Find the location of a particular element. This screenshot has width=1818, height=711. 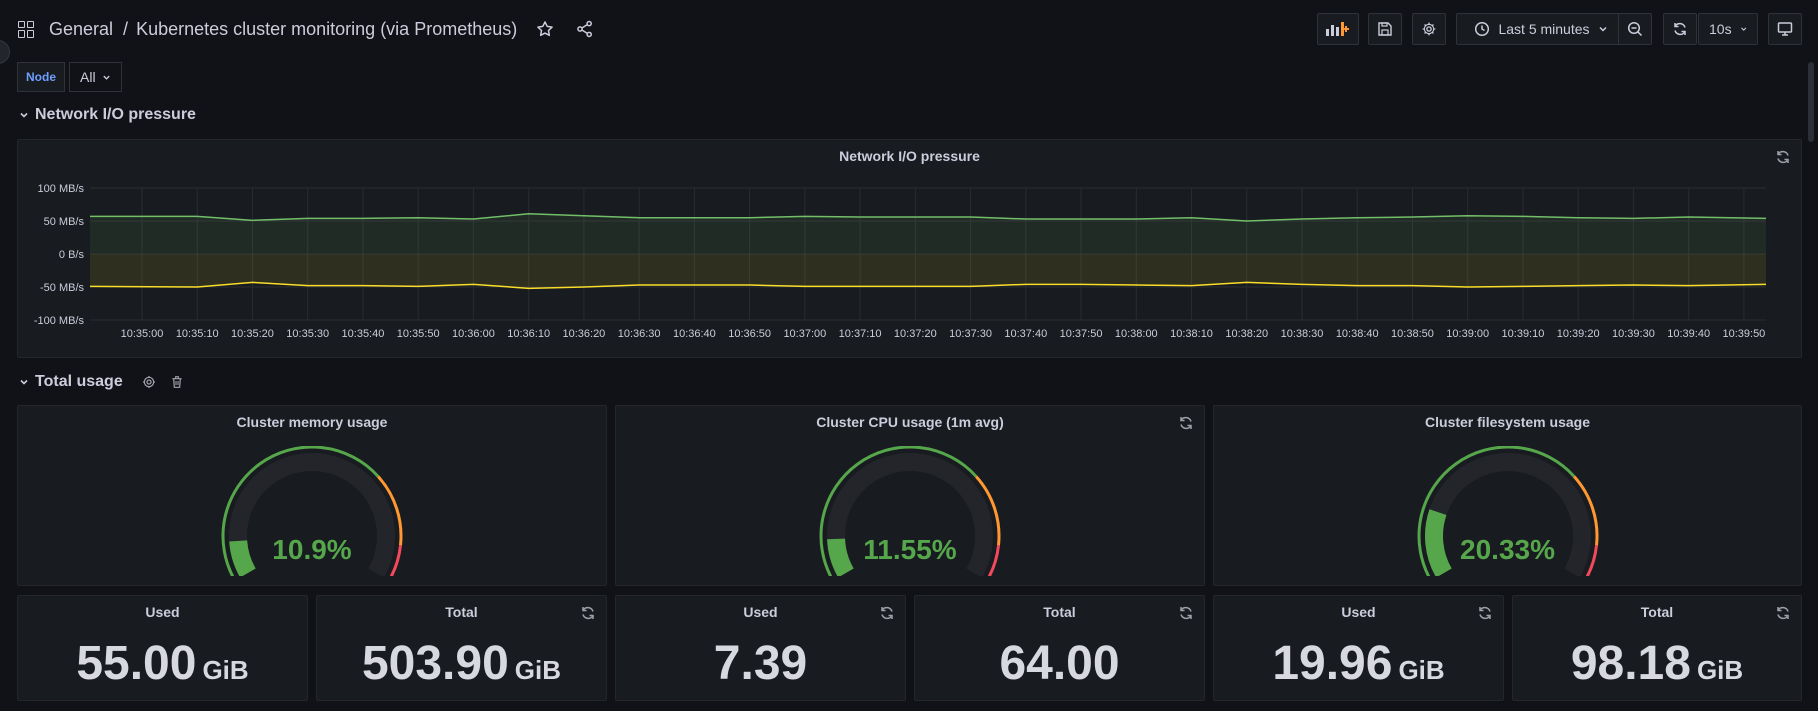

variable-select-node: All is located at coordinates (95, 77).